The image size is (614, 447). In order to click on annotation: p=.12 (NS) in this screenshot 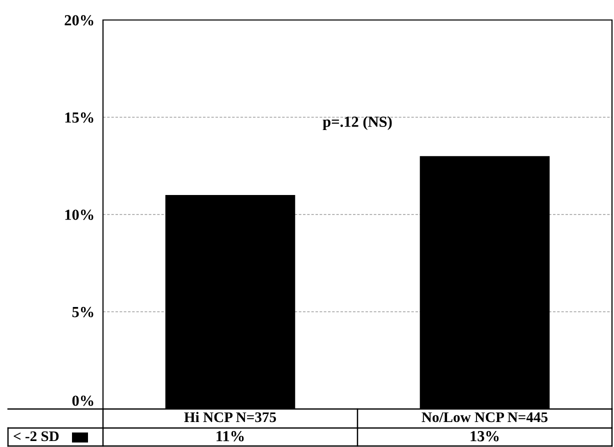, I will do `click(357, 123)`.